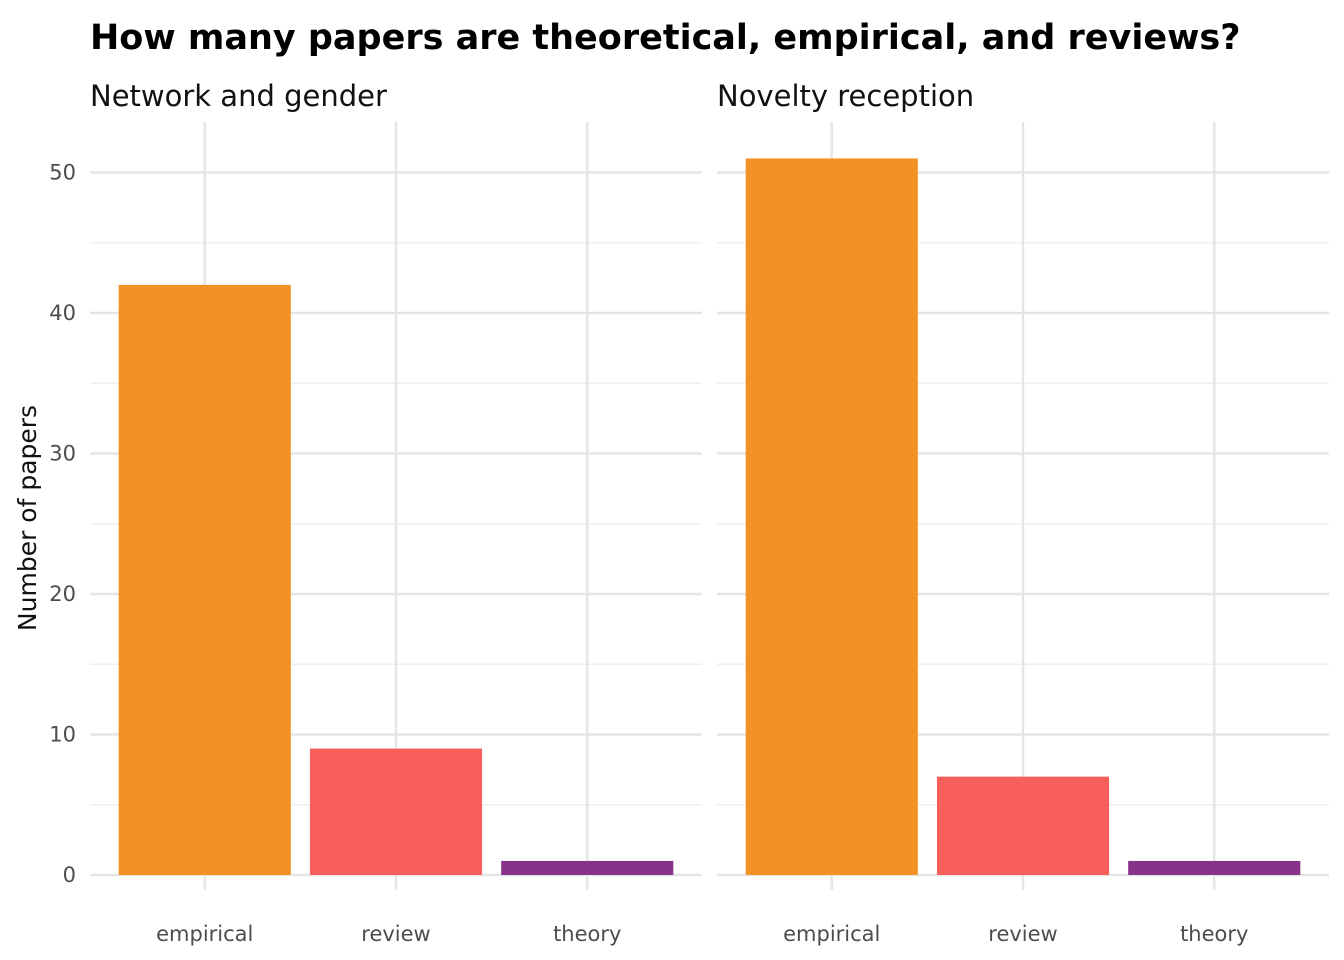 The width and height of the screenshot is (1344, 960). I want to click on bar-network-and-gender-empirical, so click(204, 579).